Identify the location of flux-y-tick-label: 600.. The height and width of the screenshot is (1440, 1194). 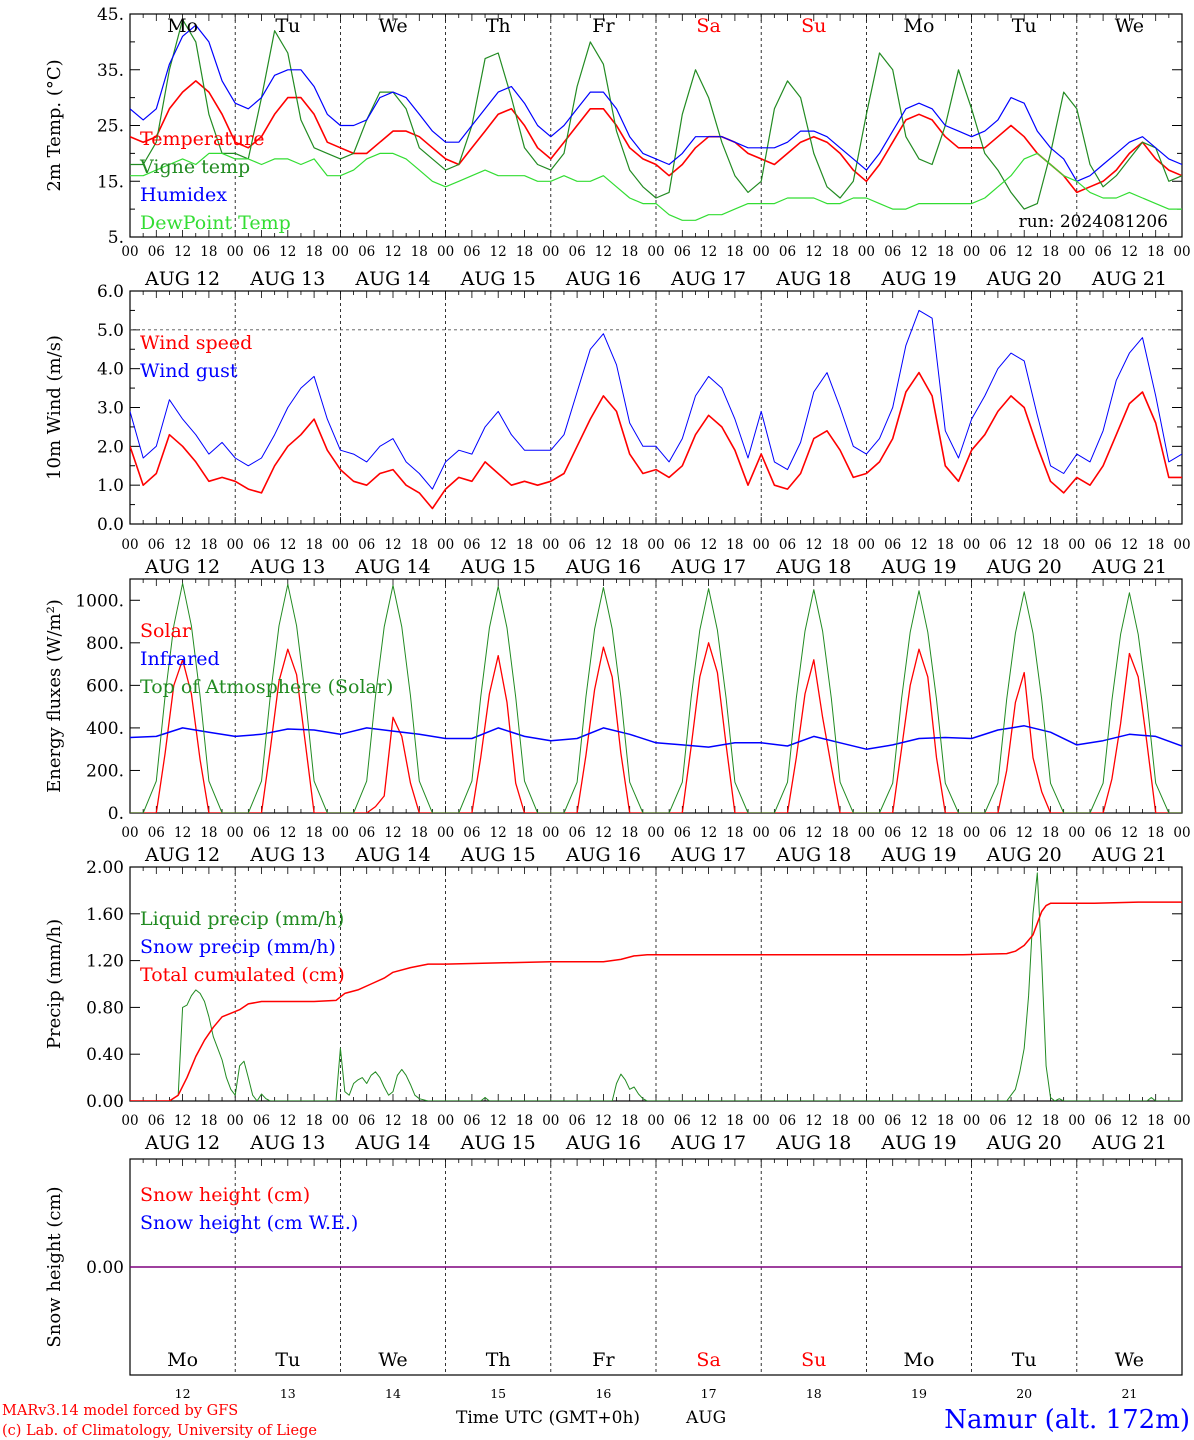
(105, 686).